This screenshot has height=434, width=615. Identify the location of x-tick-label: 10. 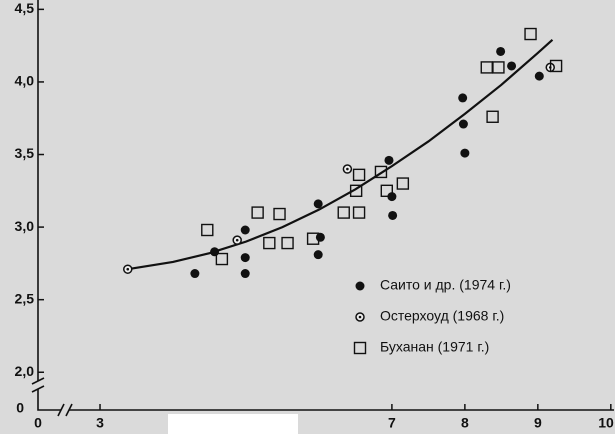
(606, 423).